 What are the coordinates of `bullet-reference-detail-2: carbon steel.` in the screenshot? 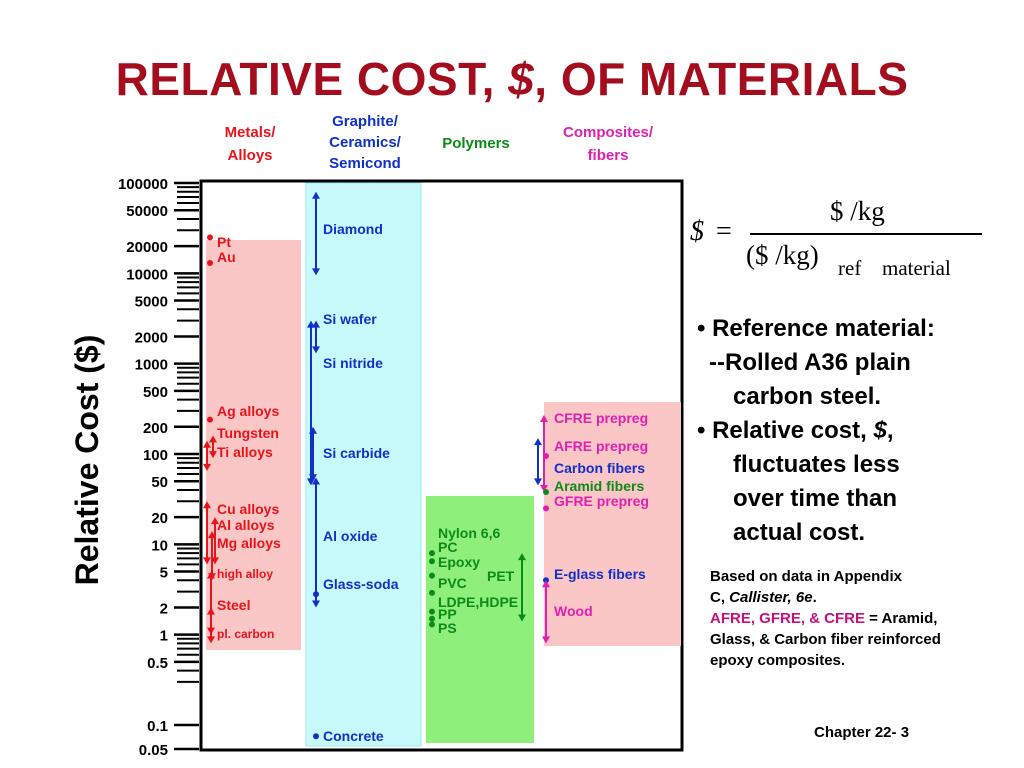 It's located at (807, 396).